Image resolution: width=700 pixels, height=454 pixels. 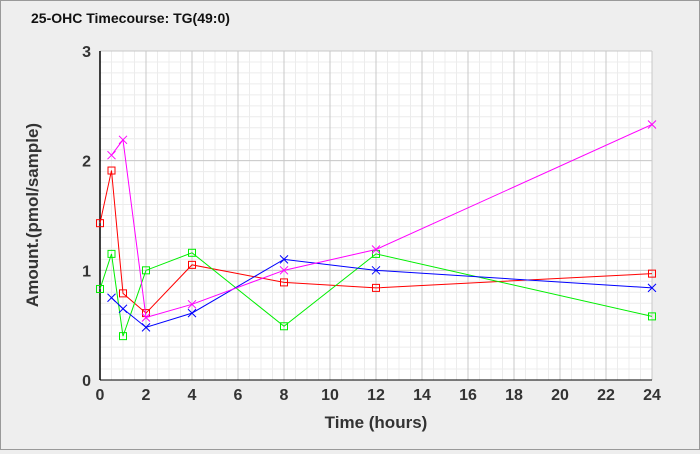 What do you see at coordinates (514, 395) in the screenshot?
I see `x-tick-label: 18` at bounding box center [514, 395].